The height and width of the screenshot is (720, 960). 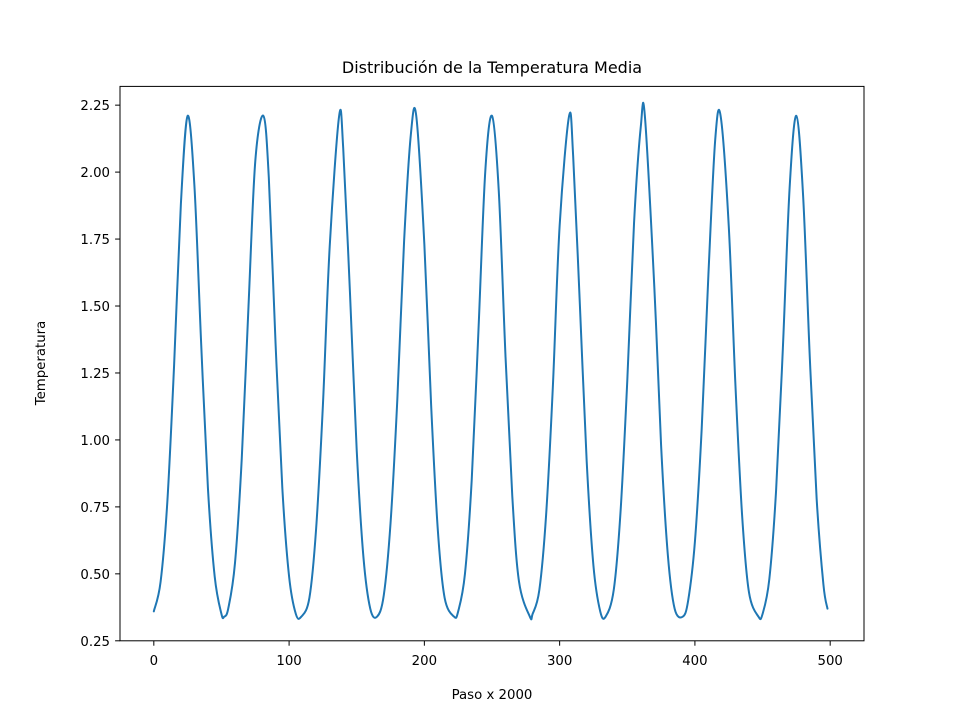 I want to click on x-tick-label: 100, so click(x=288, y=661).